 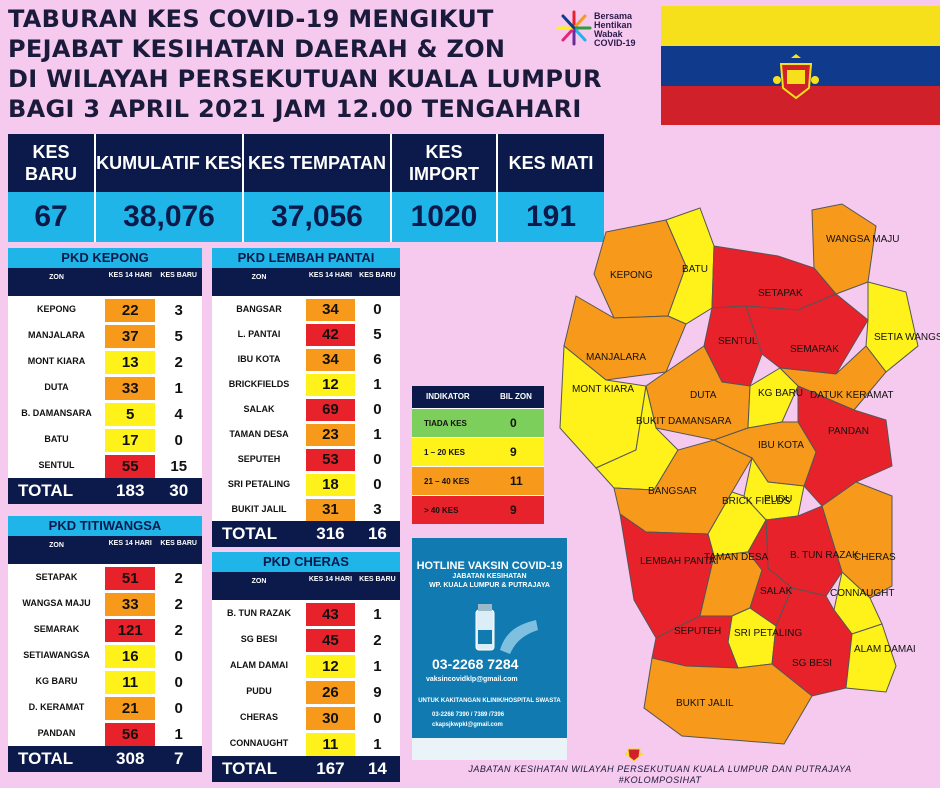 I want to click on table-row: MONT KIARA 13 2, so click(x=105, y=361).